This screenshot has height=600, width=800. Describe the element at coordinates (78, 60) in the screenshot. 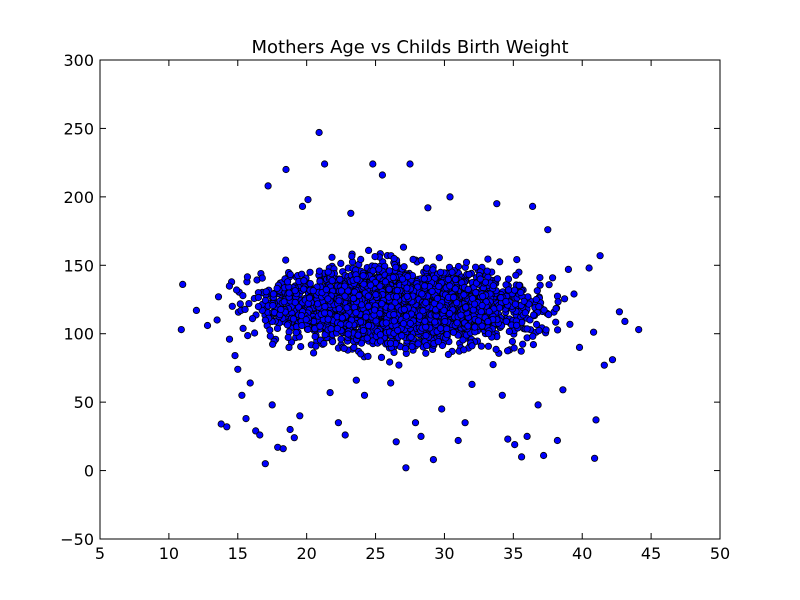

I see `y-tick-label: 300` at that location.